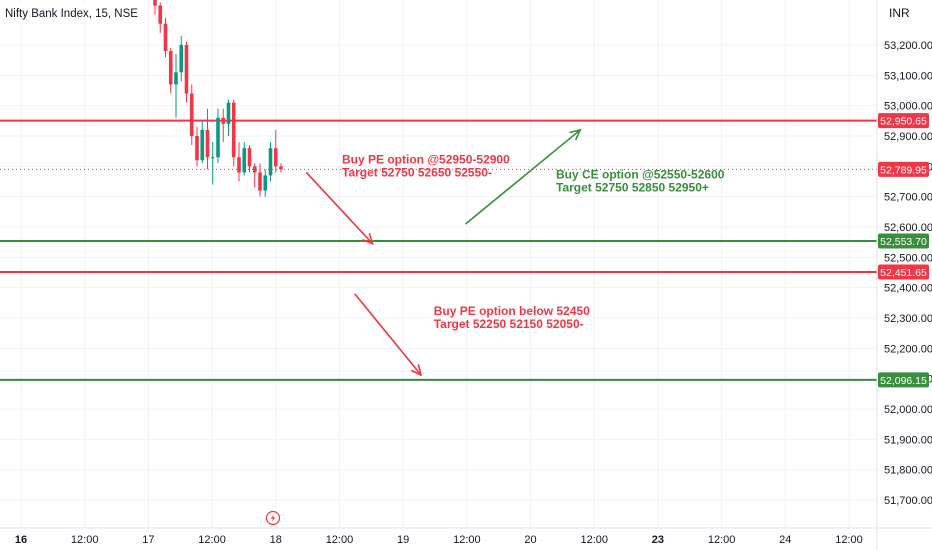  What do you see at coordinates (443, 252) in the screenshot?
I see `trend-arrows` at bounding box center [443, 252].